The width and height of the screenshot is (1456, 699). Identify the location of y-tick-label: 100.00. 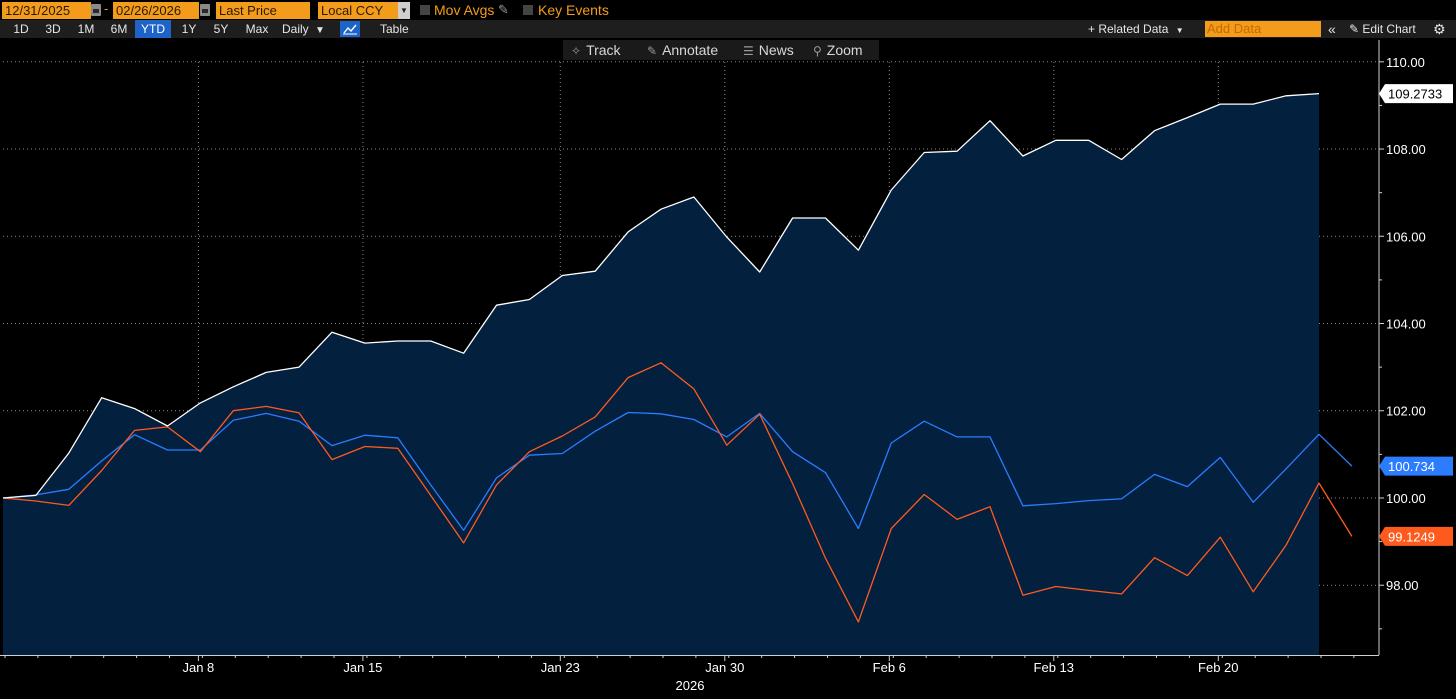
(1406, 498).